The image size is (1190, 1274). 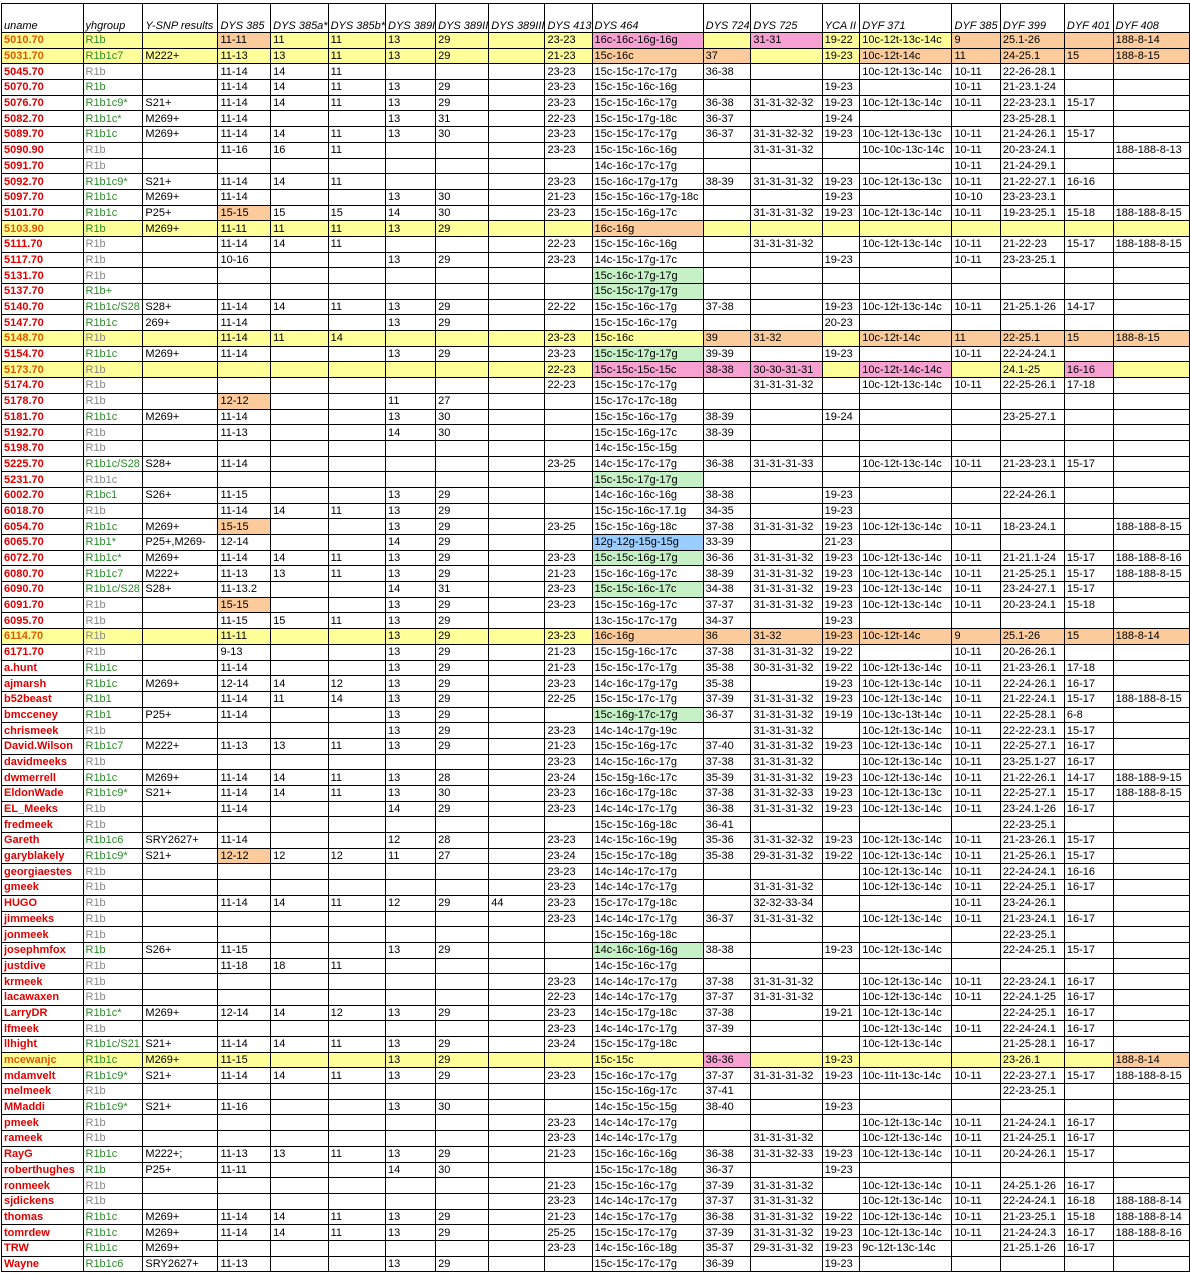 What do you see at coordinates (244, 950) in the screenshot?
I see `marker-cell: 11-15` at bounding box center [244, 950].